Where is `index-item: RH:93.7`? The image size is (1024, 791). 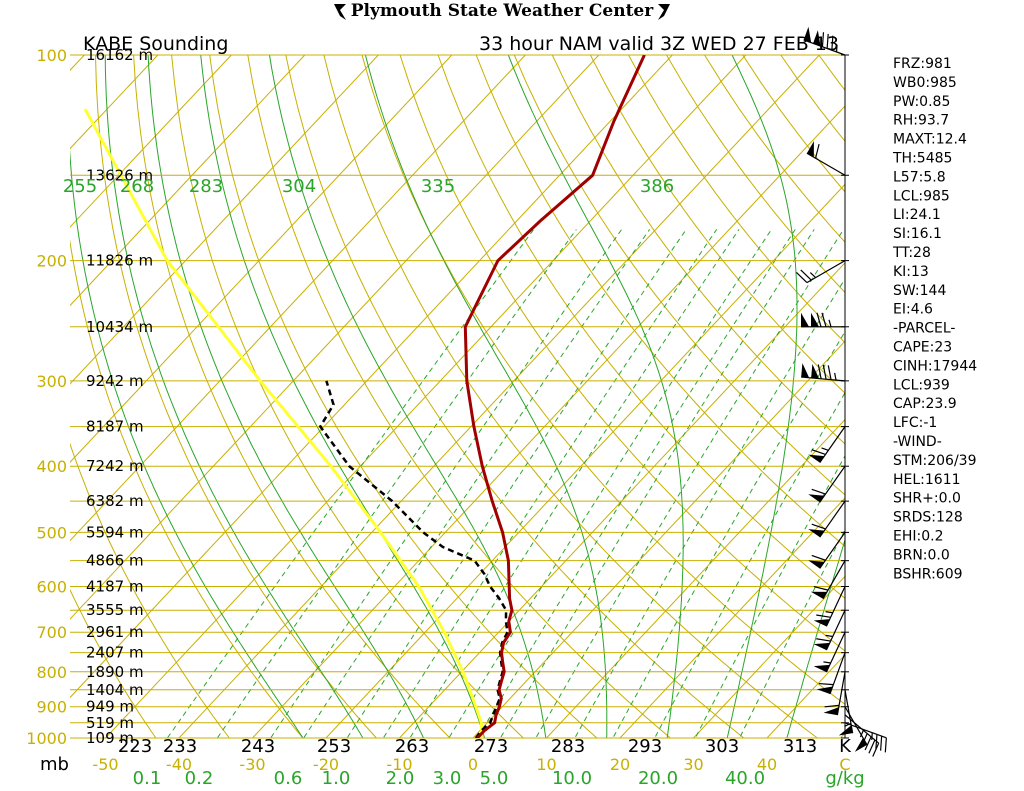 index-item: RH:93.7 is located at coordinates (921, 121).